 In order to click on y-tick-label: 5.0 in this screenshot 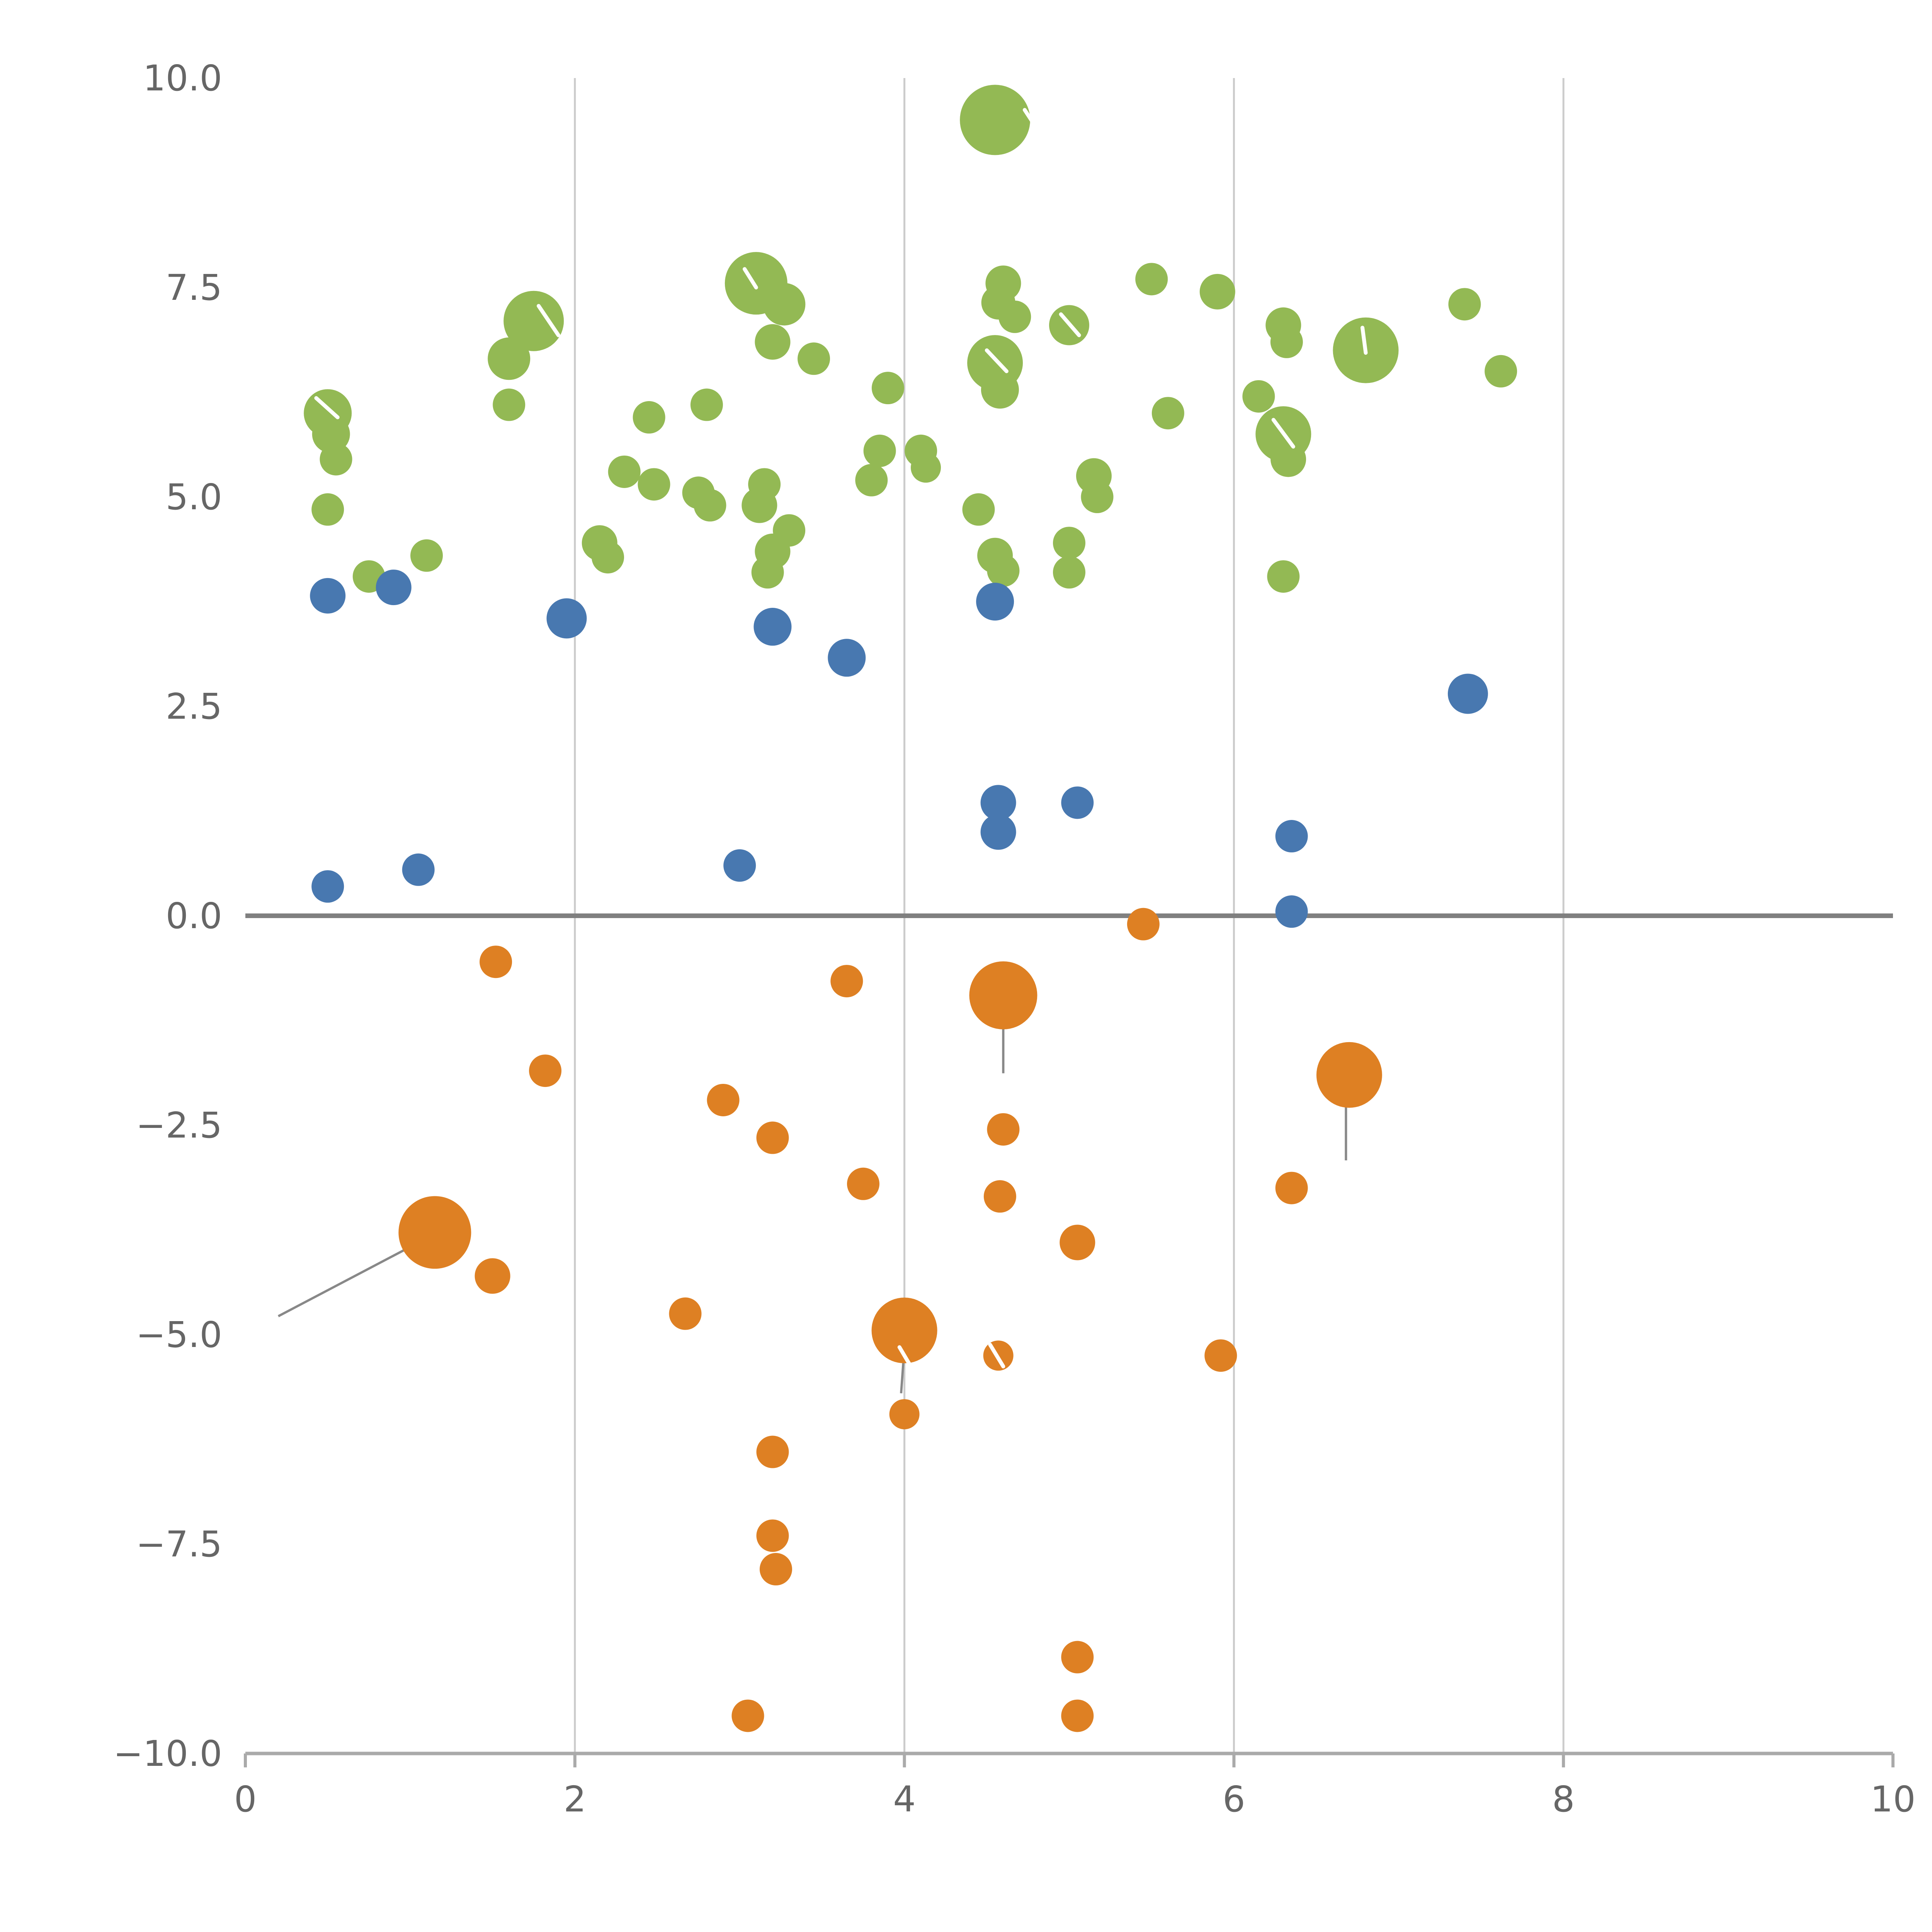, I will do `click(194, 497)`.